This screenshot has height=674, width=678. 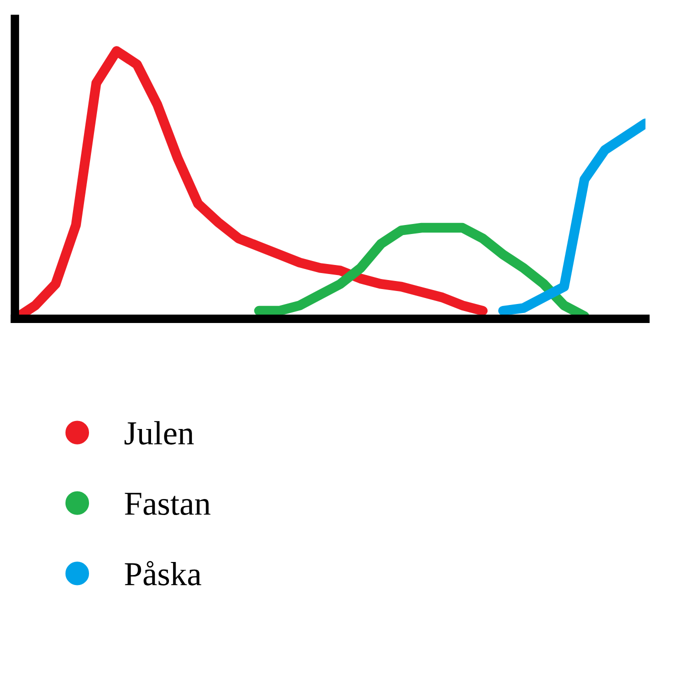 What do you see at coordinates (159, 433) in the screenshot?
I see `legend-label: Julen` at bounding box center [159, 433].